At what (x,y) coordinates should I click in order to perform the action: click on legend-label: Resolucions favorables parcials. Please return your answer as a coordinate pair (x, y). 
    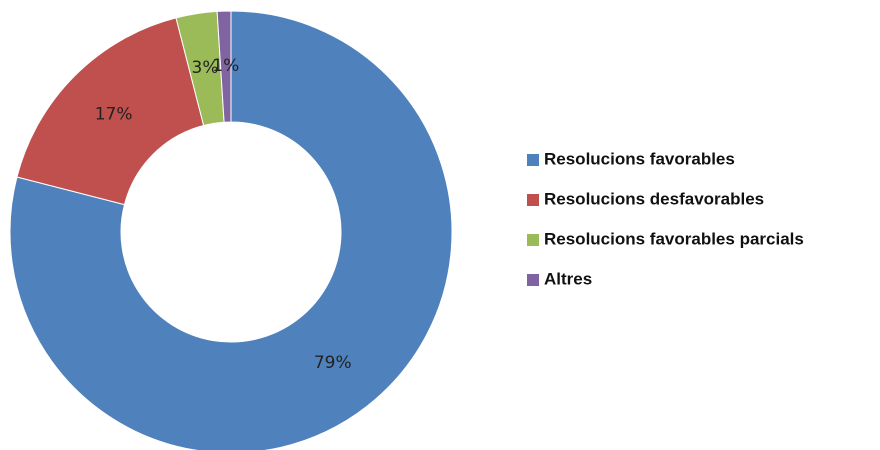
    Looking at the image, I should click on (674, 238).